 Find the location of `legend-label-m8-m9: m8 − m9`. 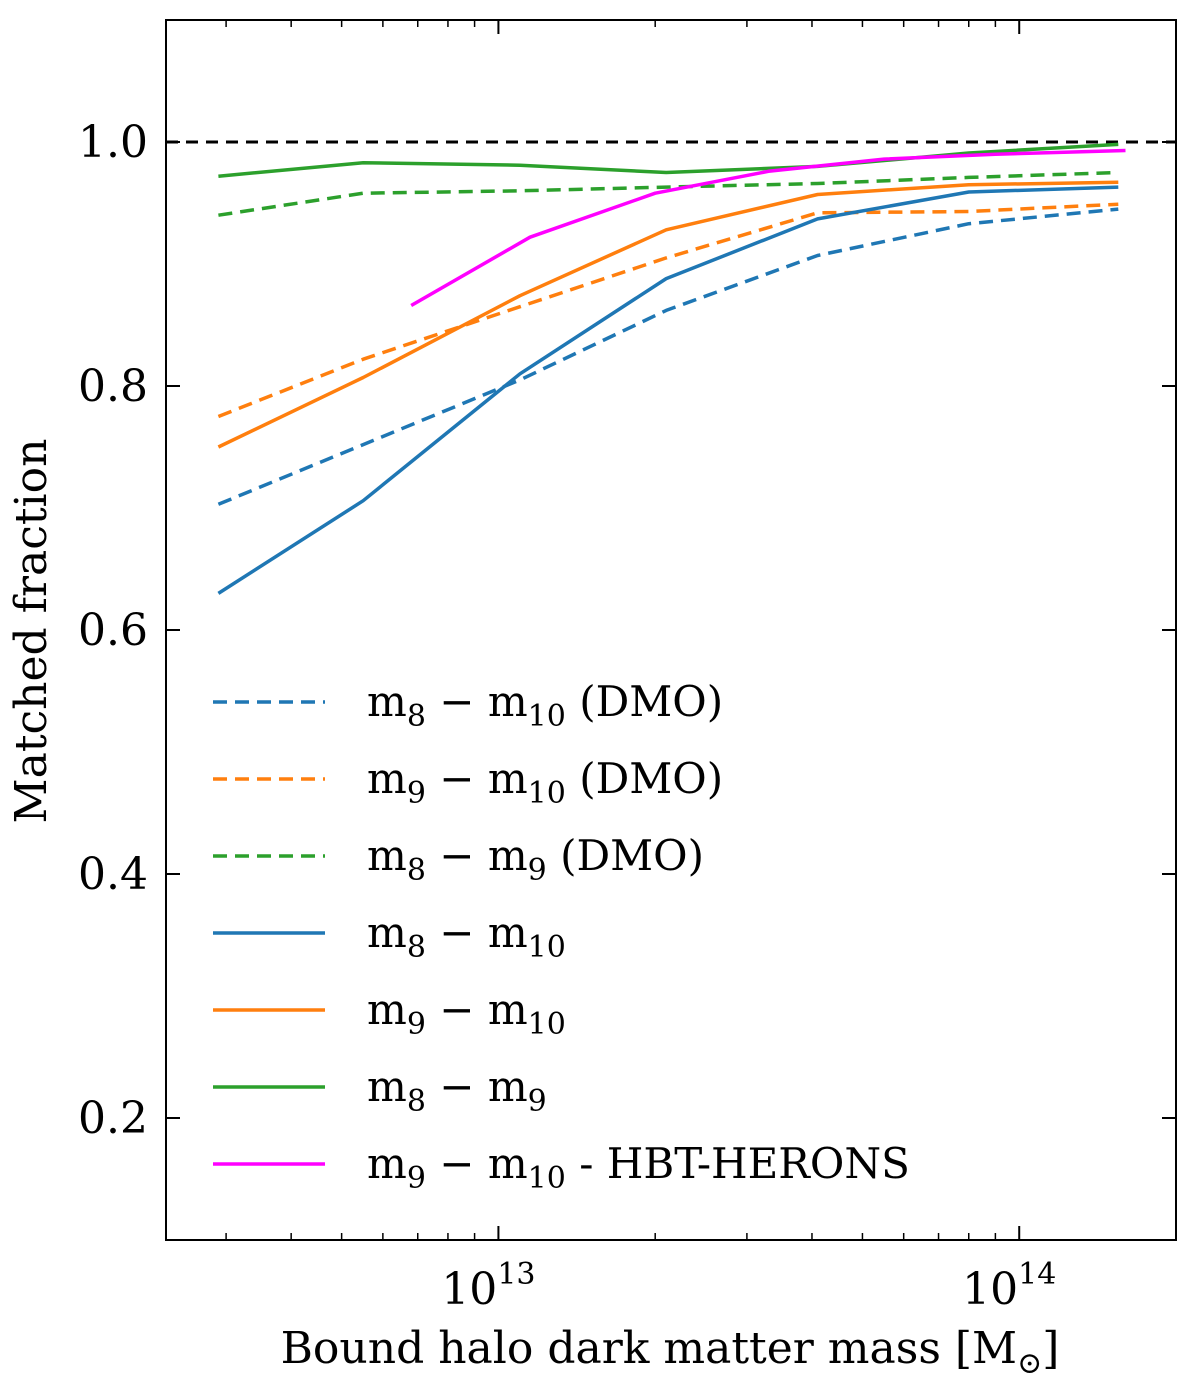

legend-label-m8-m9: m8 − m9 is located at coordinates (457, 1090).